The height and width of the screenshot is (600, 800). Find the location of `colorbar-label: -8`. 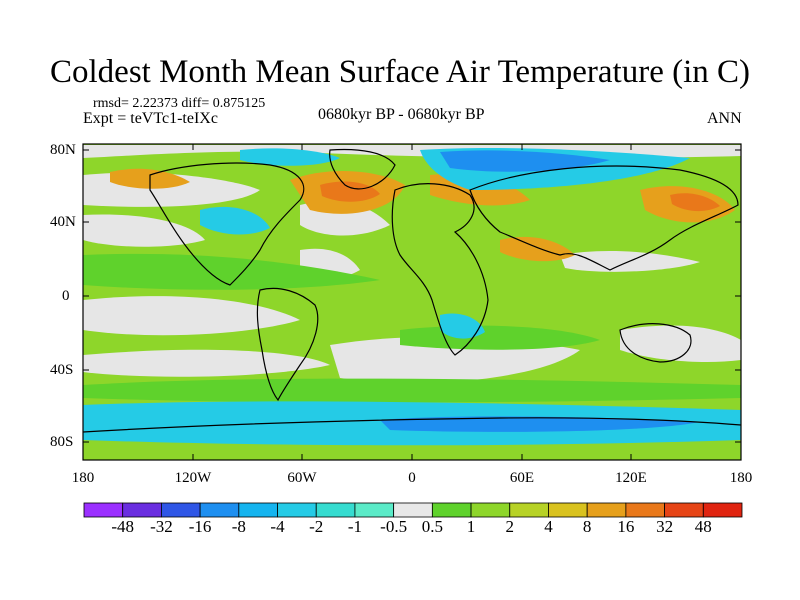

colorbar-label: -8 is located at coordinates (238, 526).